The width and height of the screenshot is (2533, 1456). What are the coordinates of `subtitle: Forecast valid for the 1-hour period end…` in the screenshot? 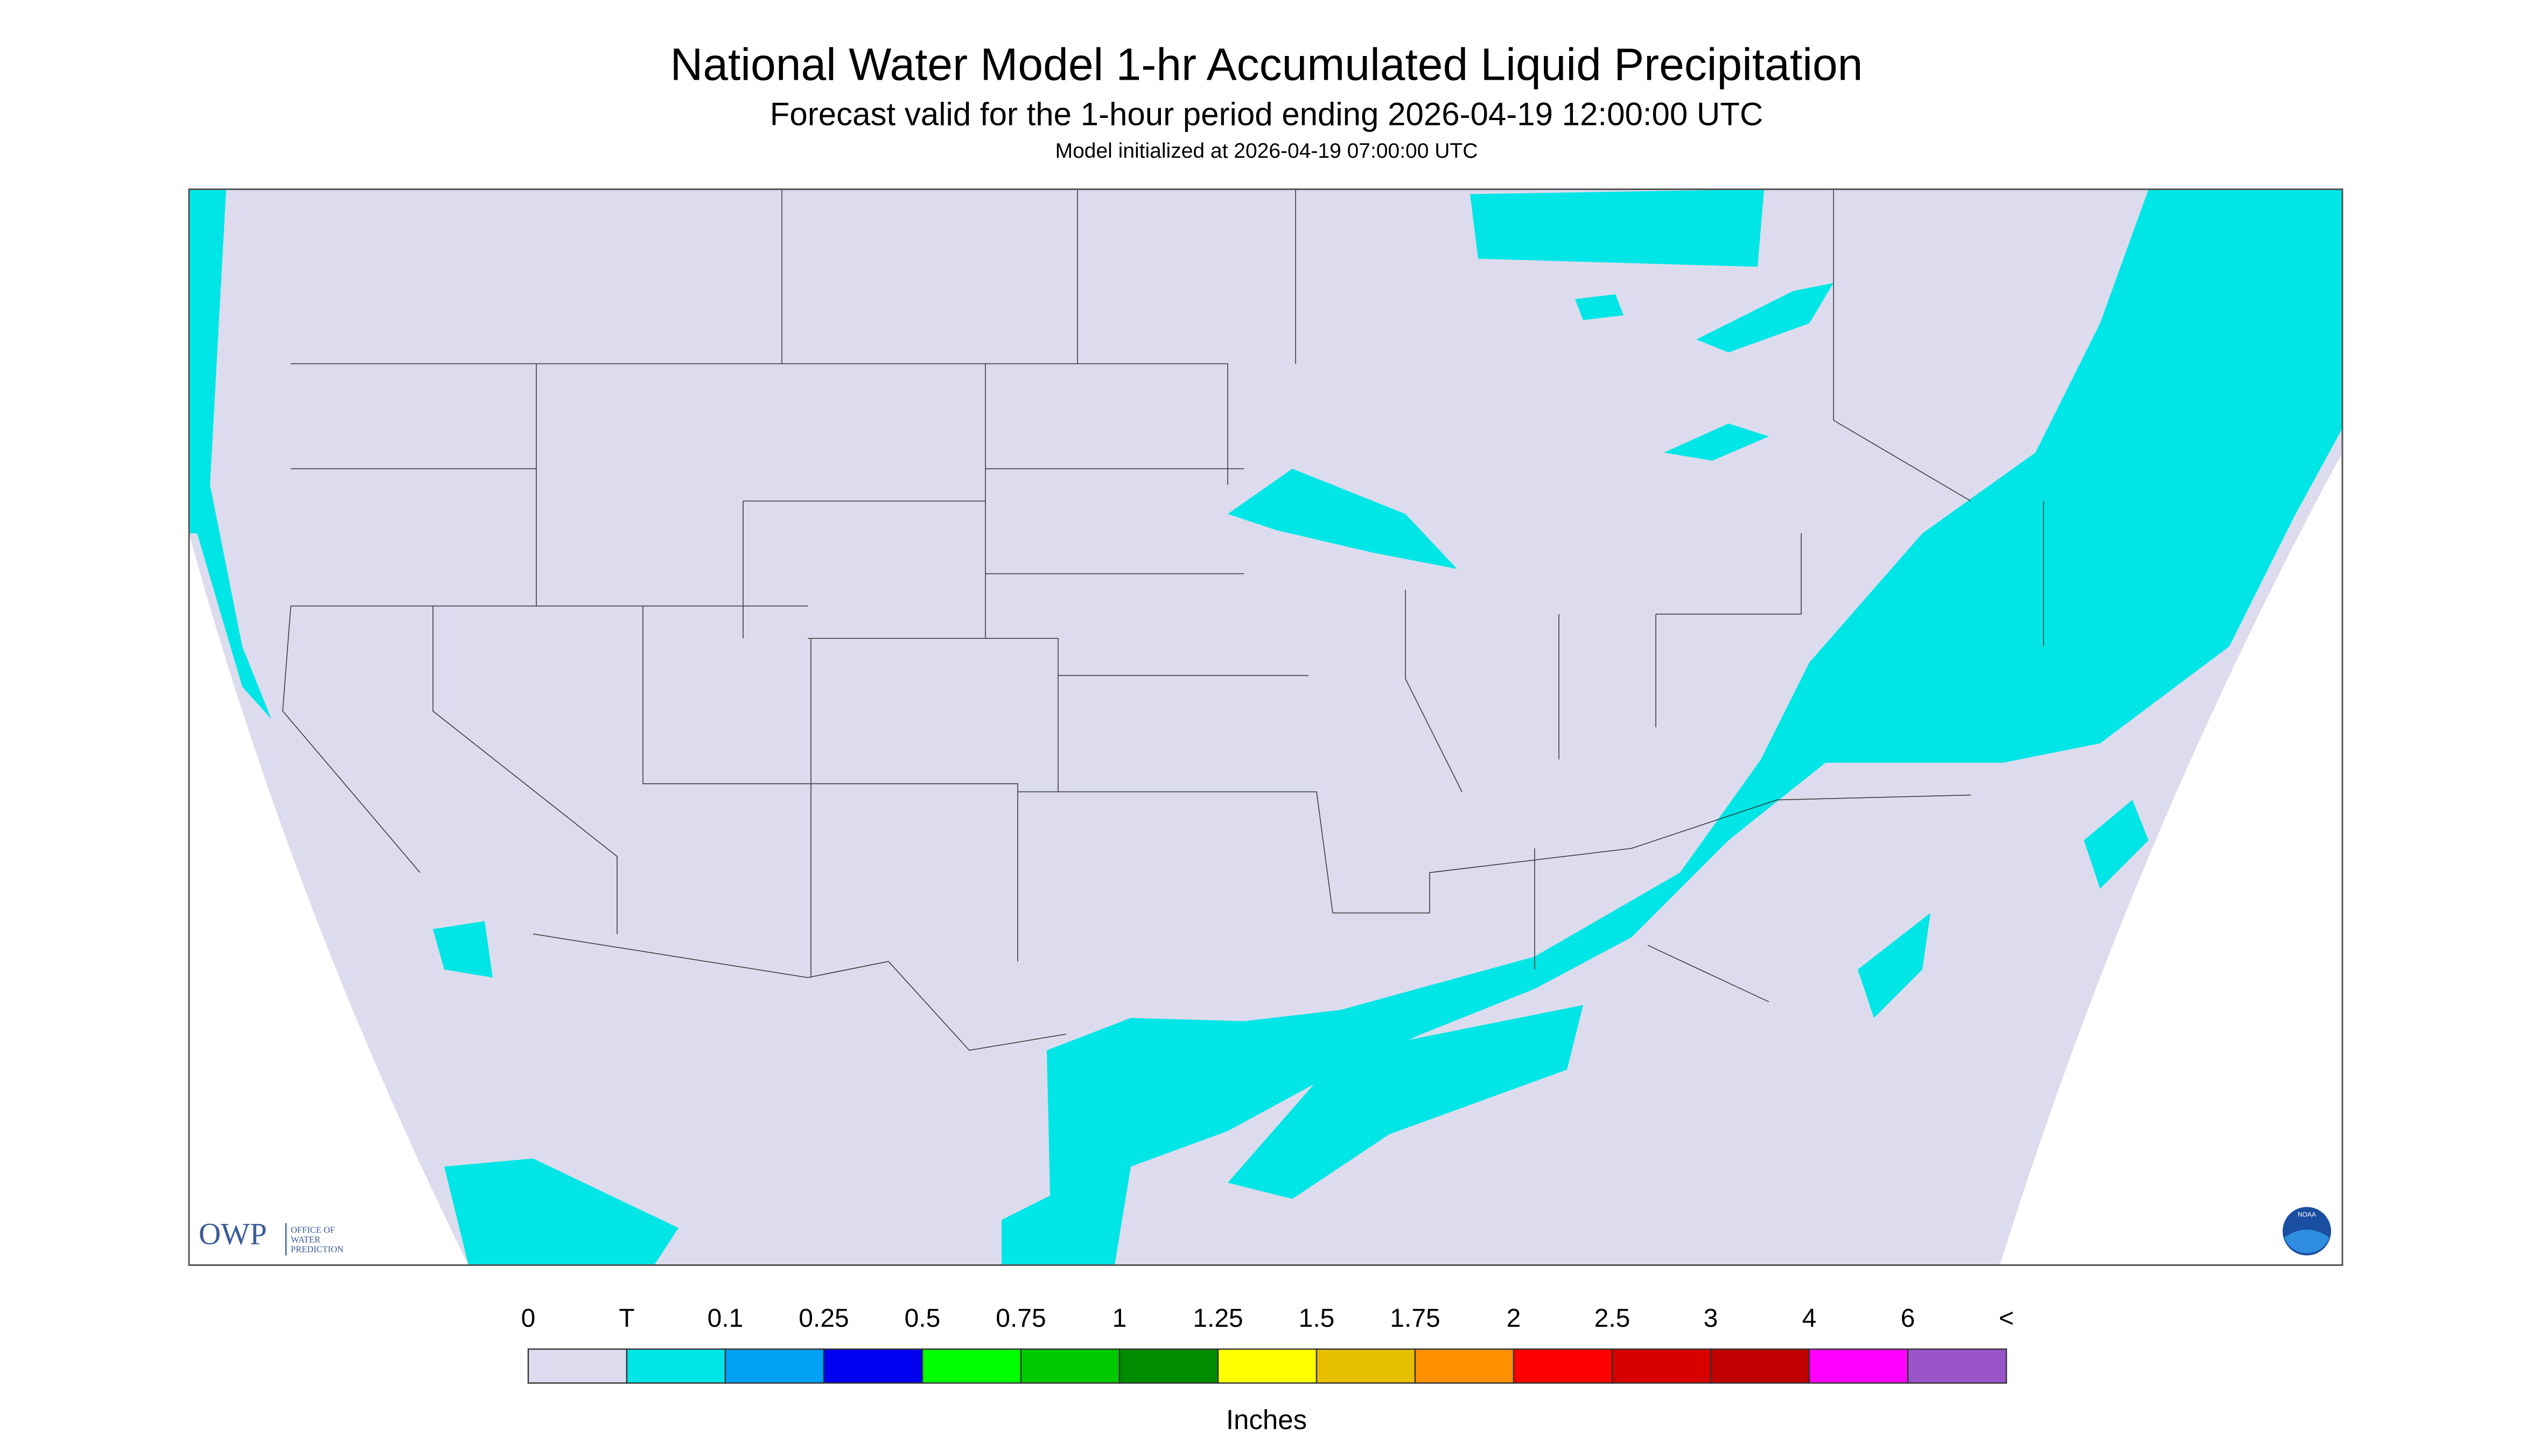 It's located at (1266, 114).